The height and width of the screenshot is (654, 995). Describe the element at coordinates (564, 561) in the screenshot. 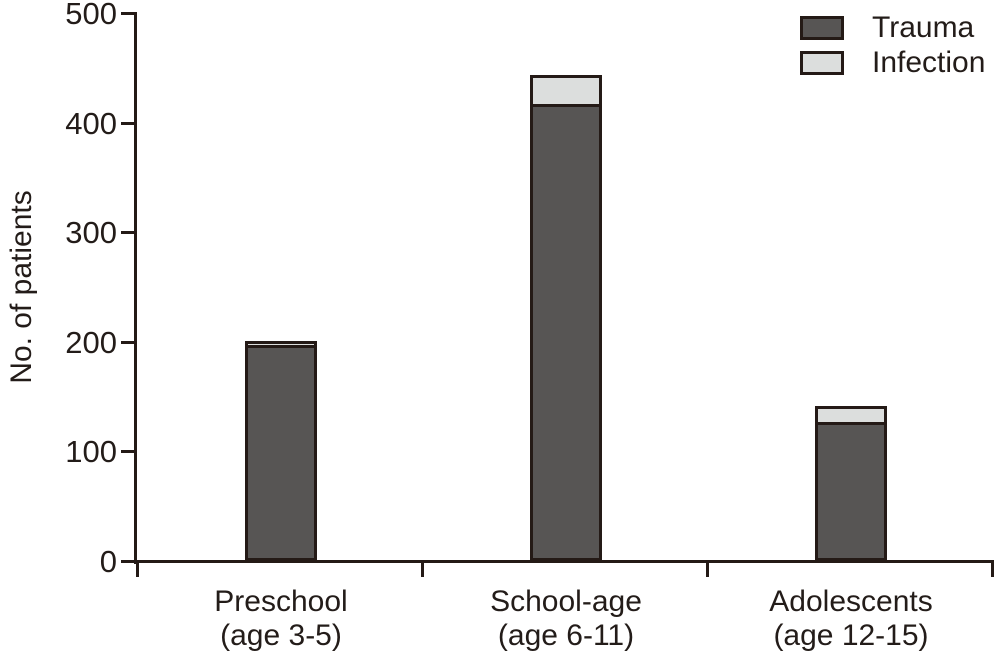

I see `x-axis-line` at that location.